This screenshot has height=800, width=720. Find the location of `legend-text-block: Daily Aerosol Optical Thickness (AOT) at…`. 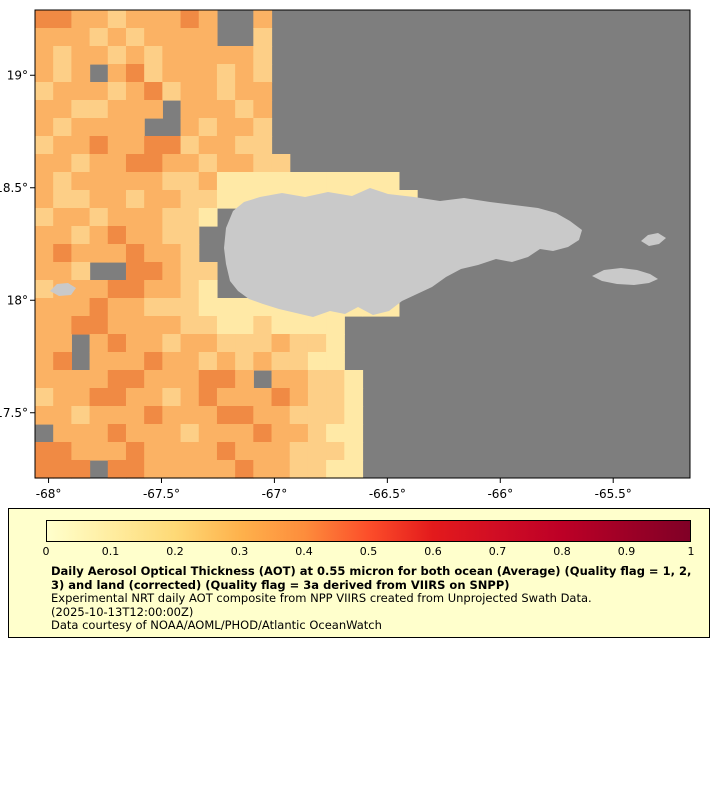

legend-text-block: Daily Aerosol Optical Thickness (AOT) at… is located at coordinates (375, 598).